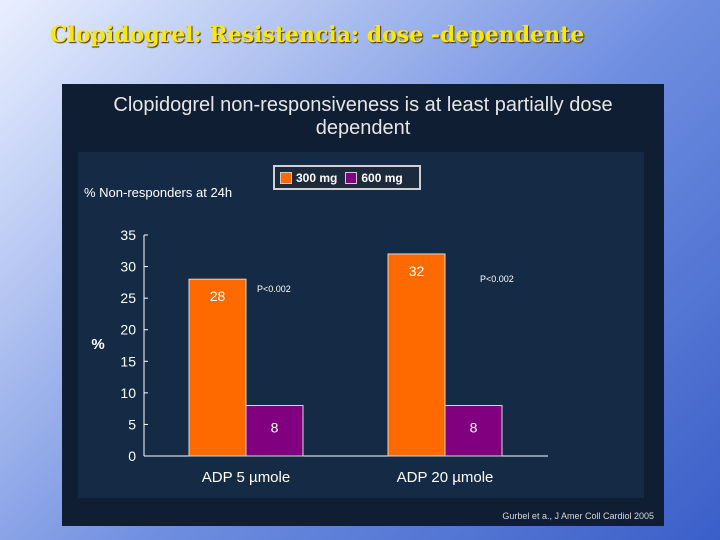 Image resolution: width=720 pixels, height=540 pixels. What do you see at coordinates (578, 516) in the screenshot?
I see `citation: Gurbel et a., J Amer Coll Cardiol 2005` at bounding box center [578, 516].